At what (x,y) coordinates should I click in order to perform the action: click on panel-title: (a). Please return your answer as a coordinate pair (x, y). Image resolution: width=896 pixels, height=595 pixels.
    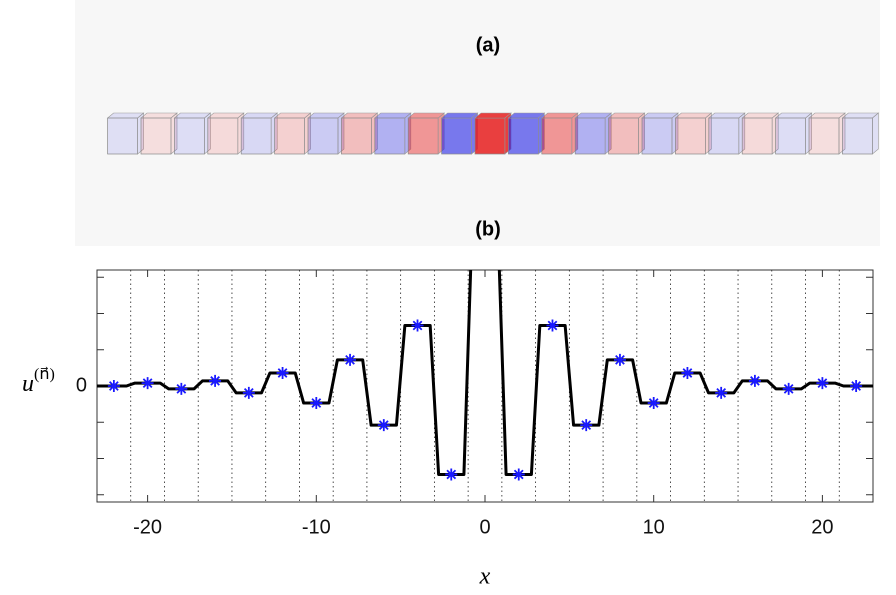
    Looking at the image, I should click on (488, 45).